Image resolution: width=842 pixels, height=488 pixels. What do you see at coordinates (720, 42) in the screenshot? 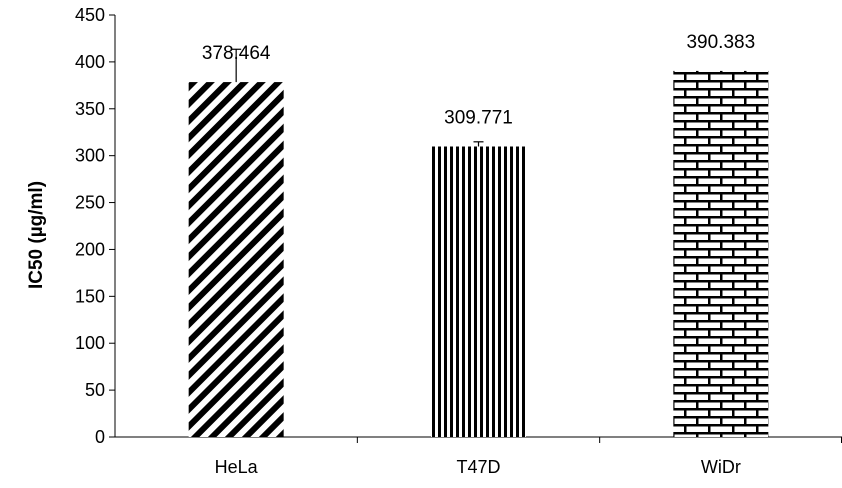
I see `data-label-widr: 390.383` at bounding box center [720, 42].